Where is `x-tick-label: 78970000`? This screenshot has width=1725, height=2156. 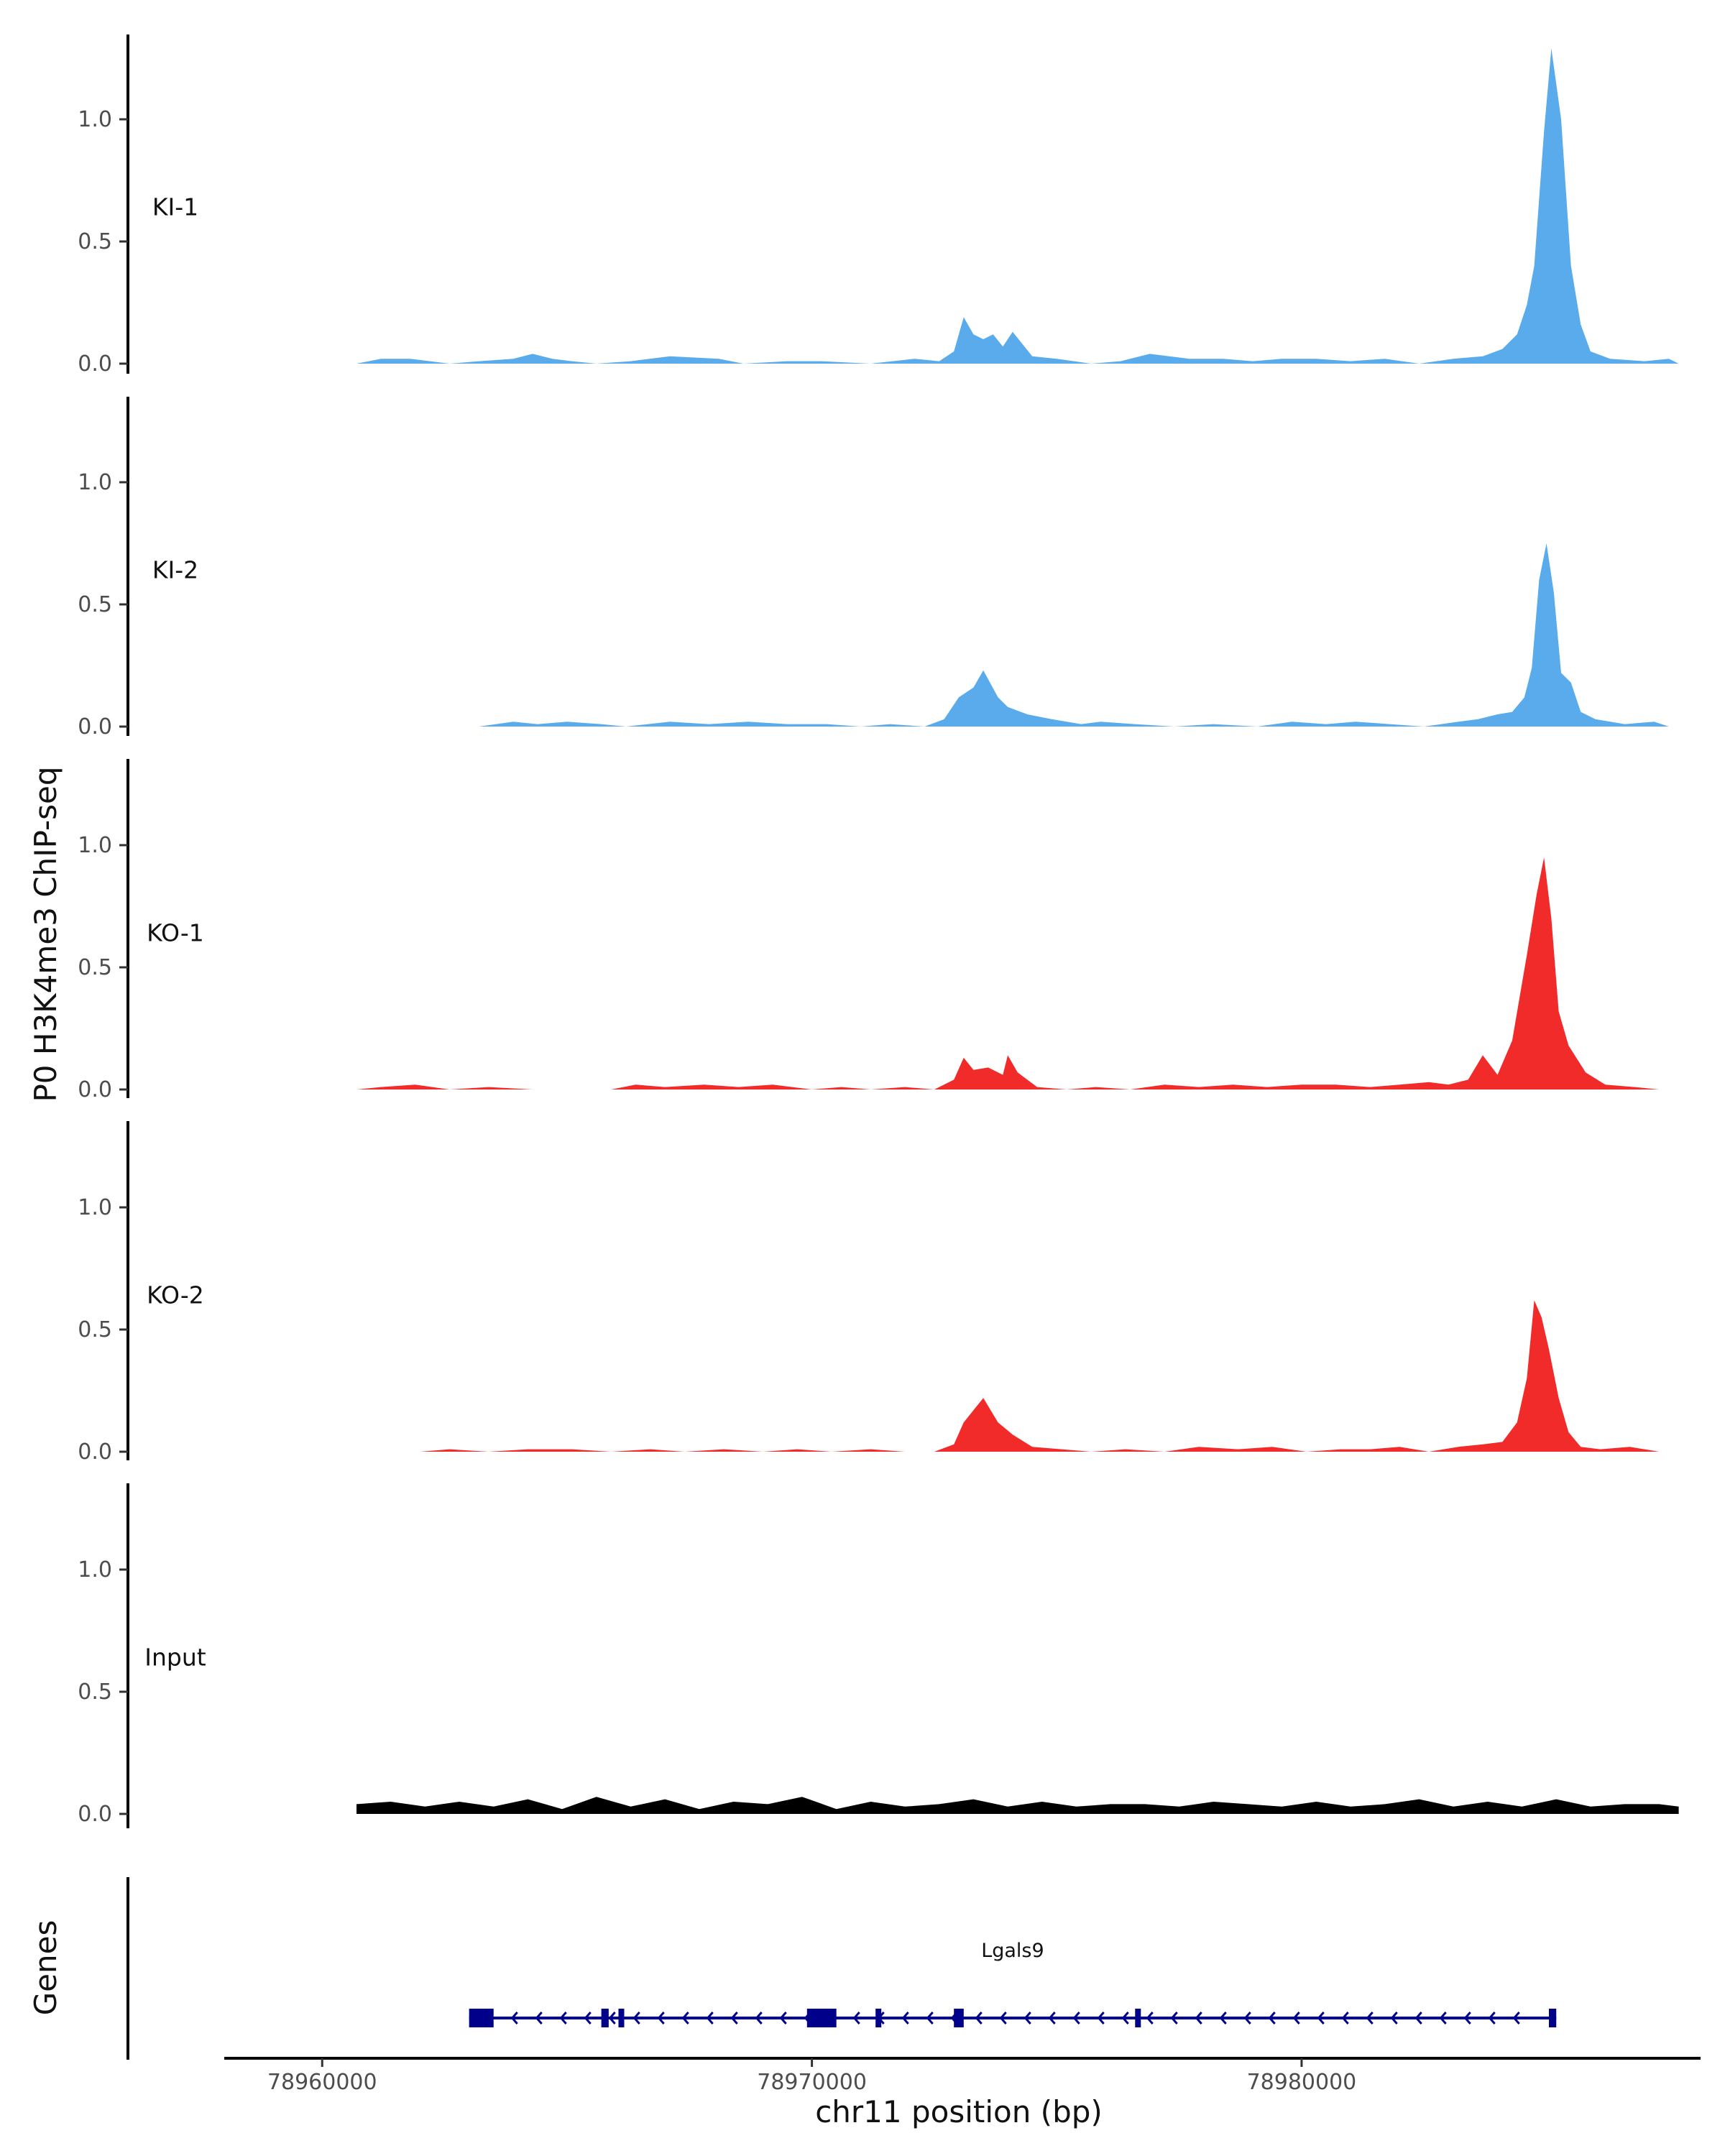 x-tick-label: 78970000 is located at coordinates (812, 2082).